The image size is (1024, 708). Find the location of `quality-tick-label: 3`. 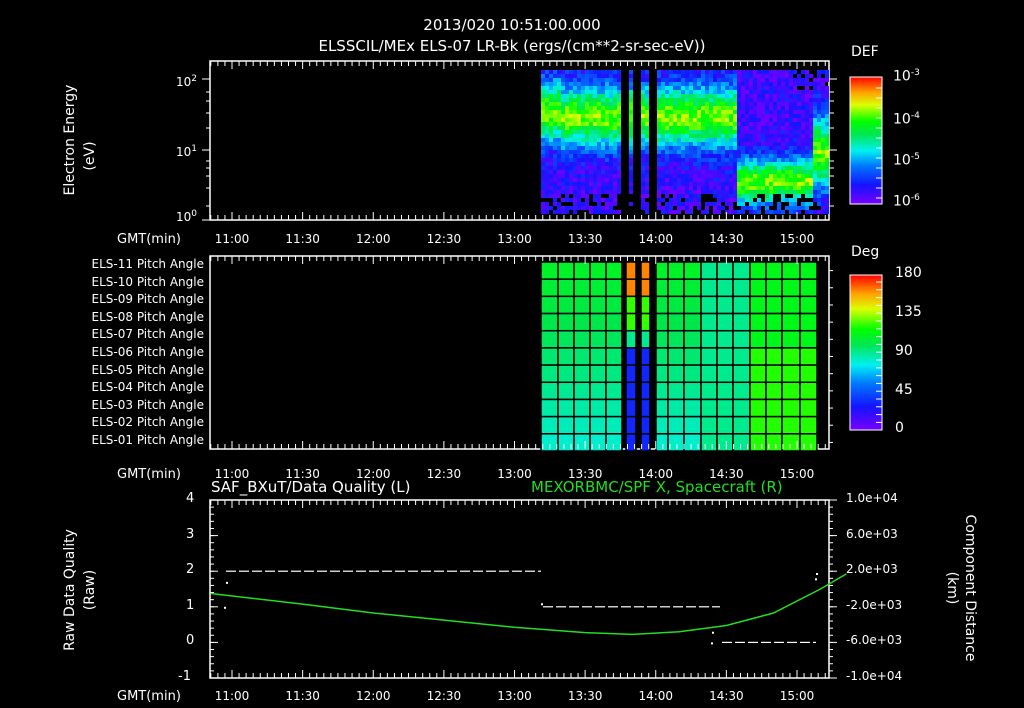

quality-tick-label: 3 is located at coordinates (190, 534).